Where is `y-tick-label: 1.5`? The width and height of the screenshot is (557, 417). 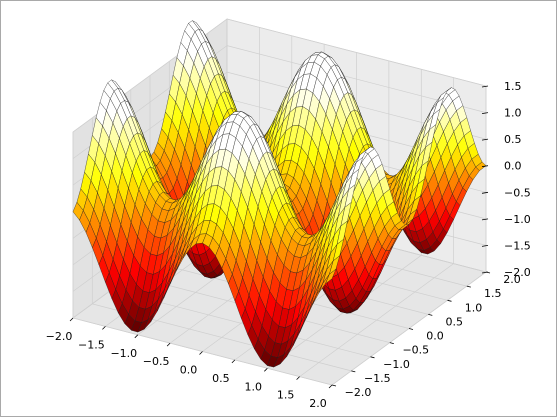
y-tick-label: 1.5 is located at coordinates (493, 293).